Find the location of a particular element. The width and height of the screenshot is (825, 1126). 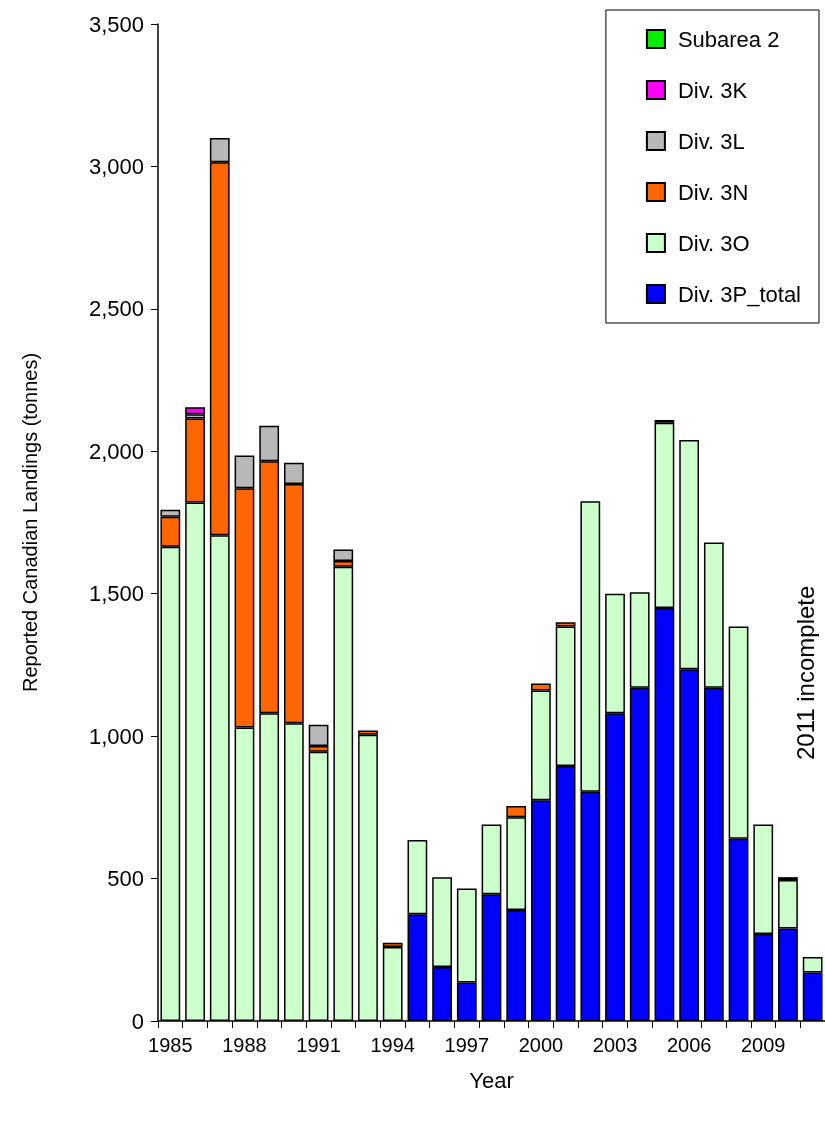

legend-label: Div. 3O is located at coordinates (713, 243).